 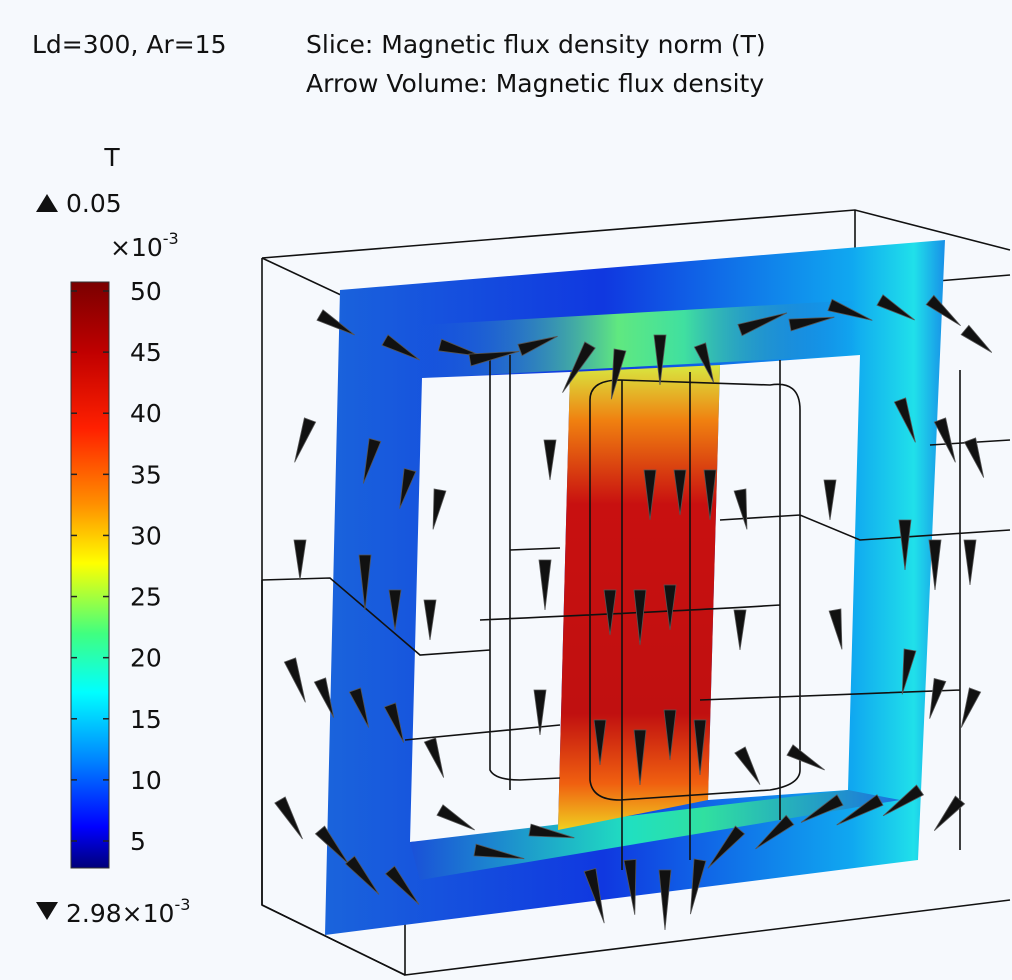 What do you see at coordinates (146, 658) in the screenshot?
I see `colorbar-tick-label: 20` at bounding box center [146, 658].